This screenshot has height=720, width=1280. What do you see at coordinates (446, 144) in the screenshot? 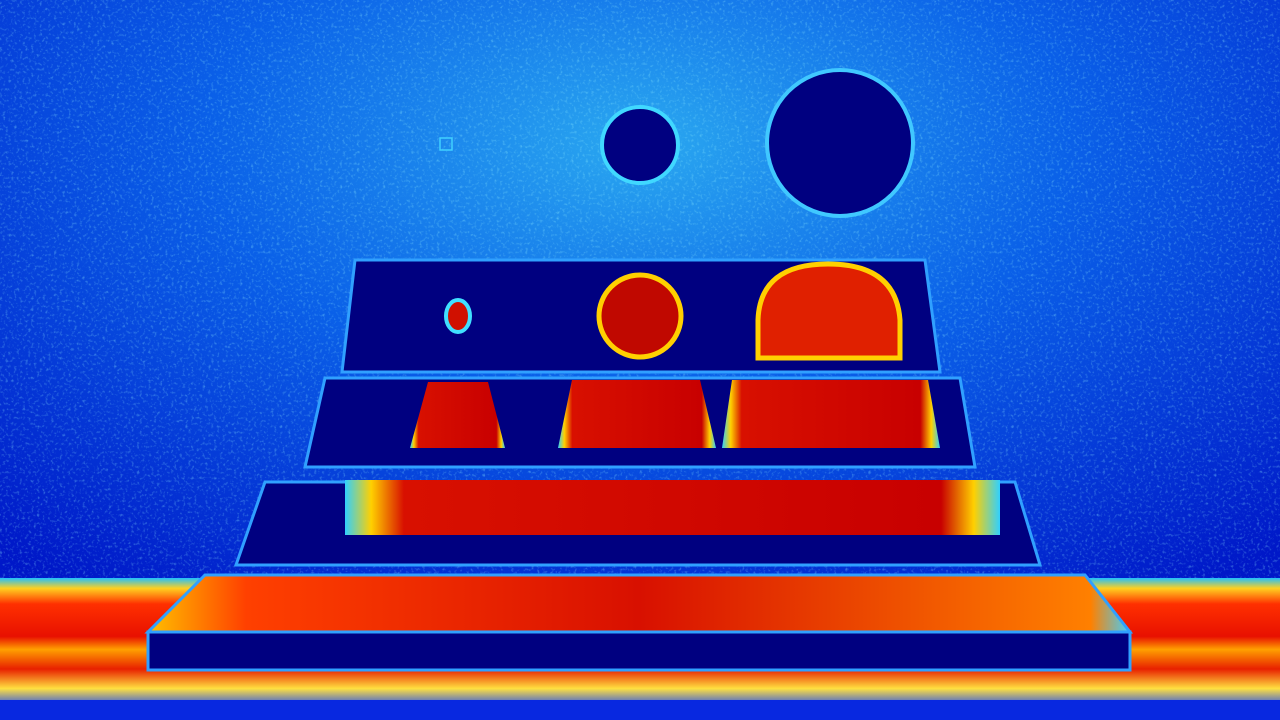
I see `speck` at bounding box center [446, 144].